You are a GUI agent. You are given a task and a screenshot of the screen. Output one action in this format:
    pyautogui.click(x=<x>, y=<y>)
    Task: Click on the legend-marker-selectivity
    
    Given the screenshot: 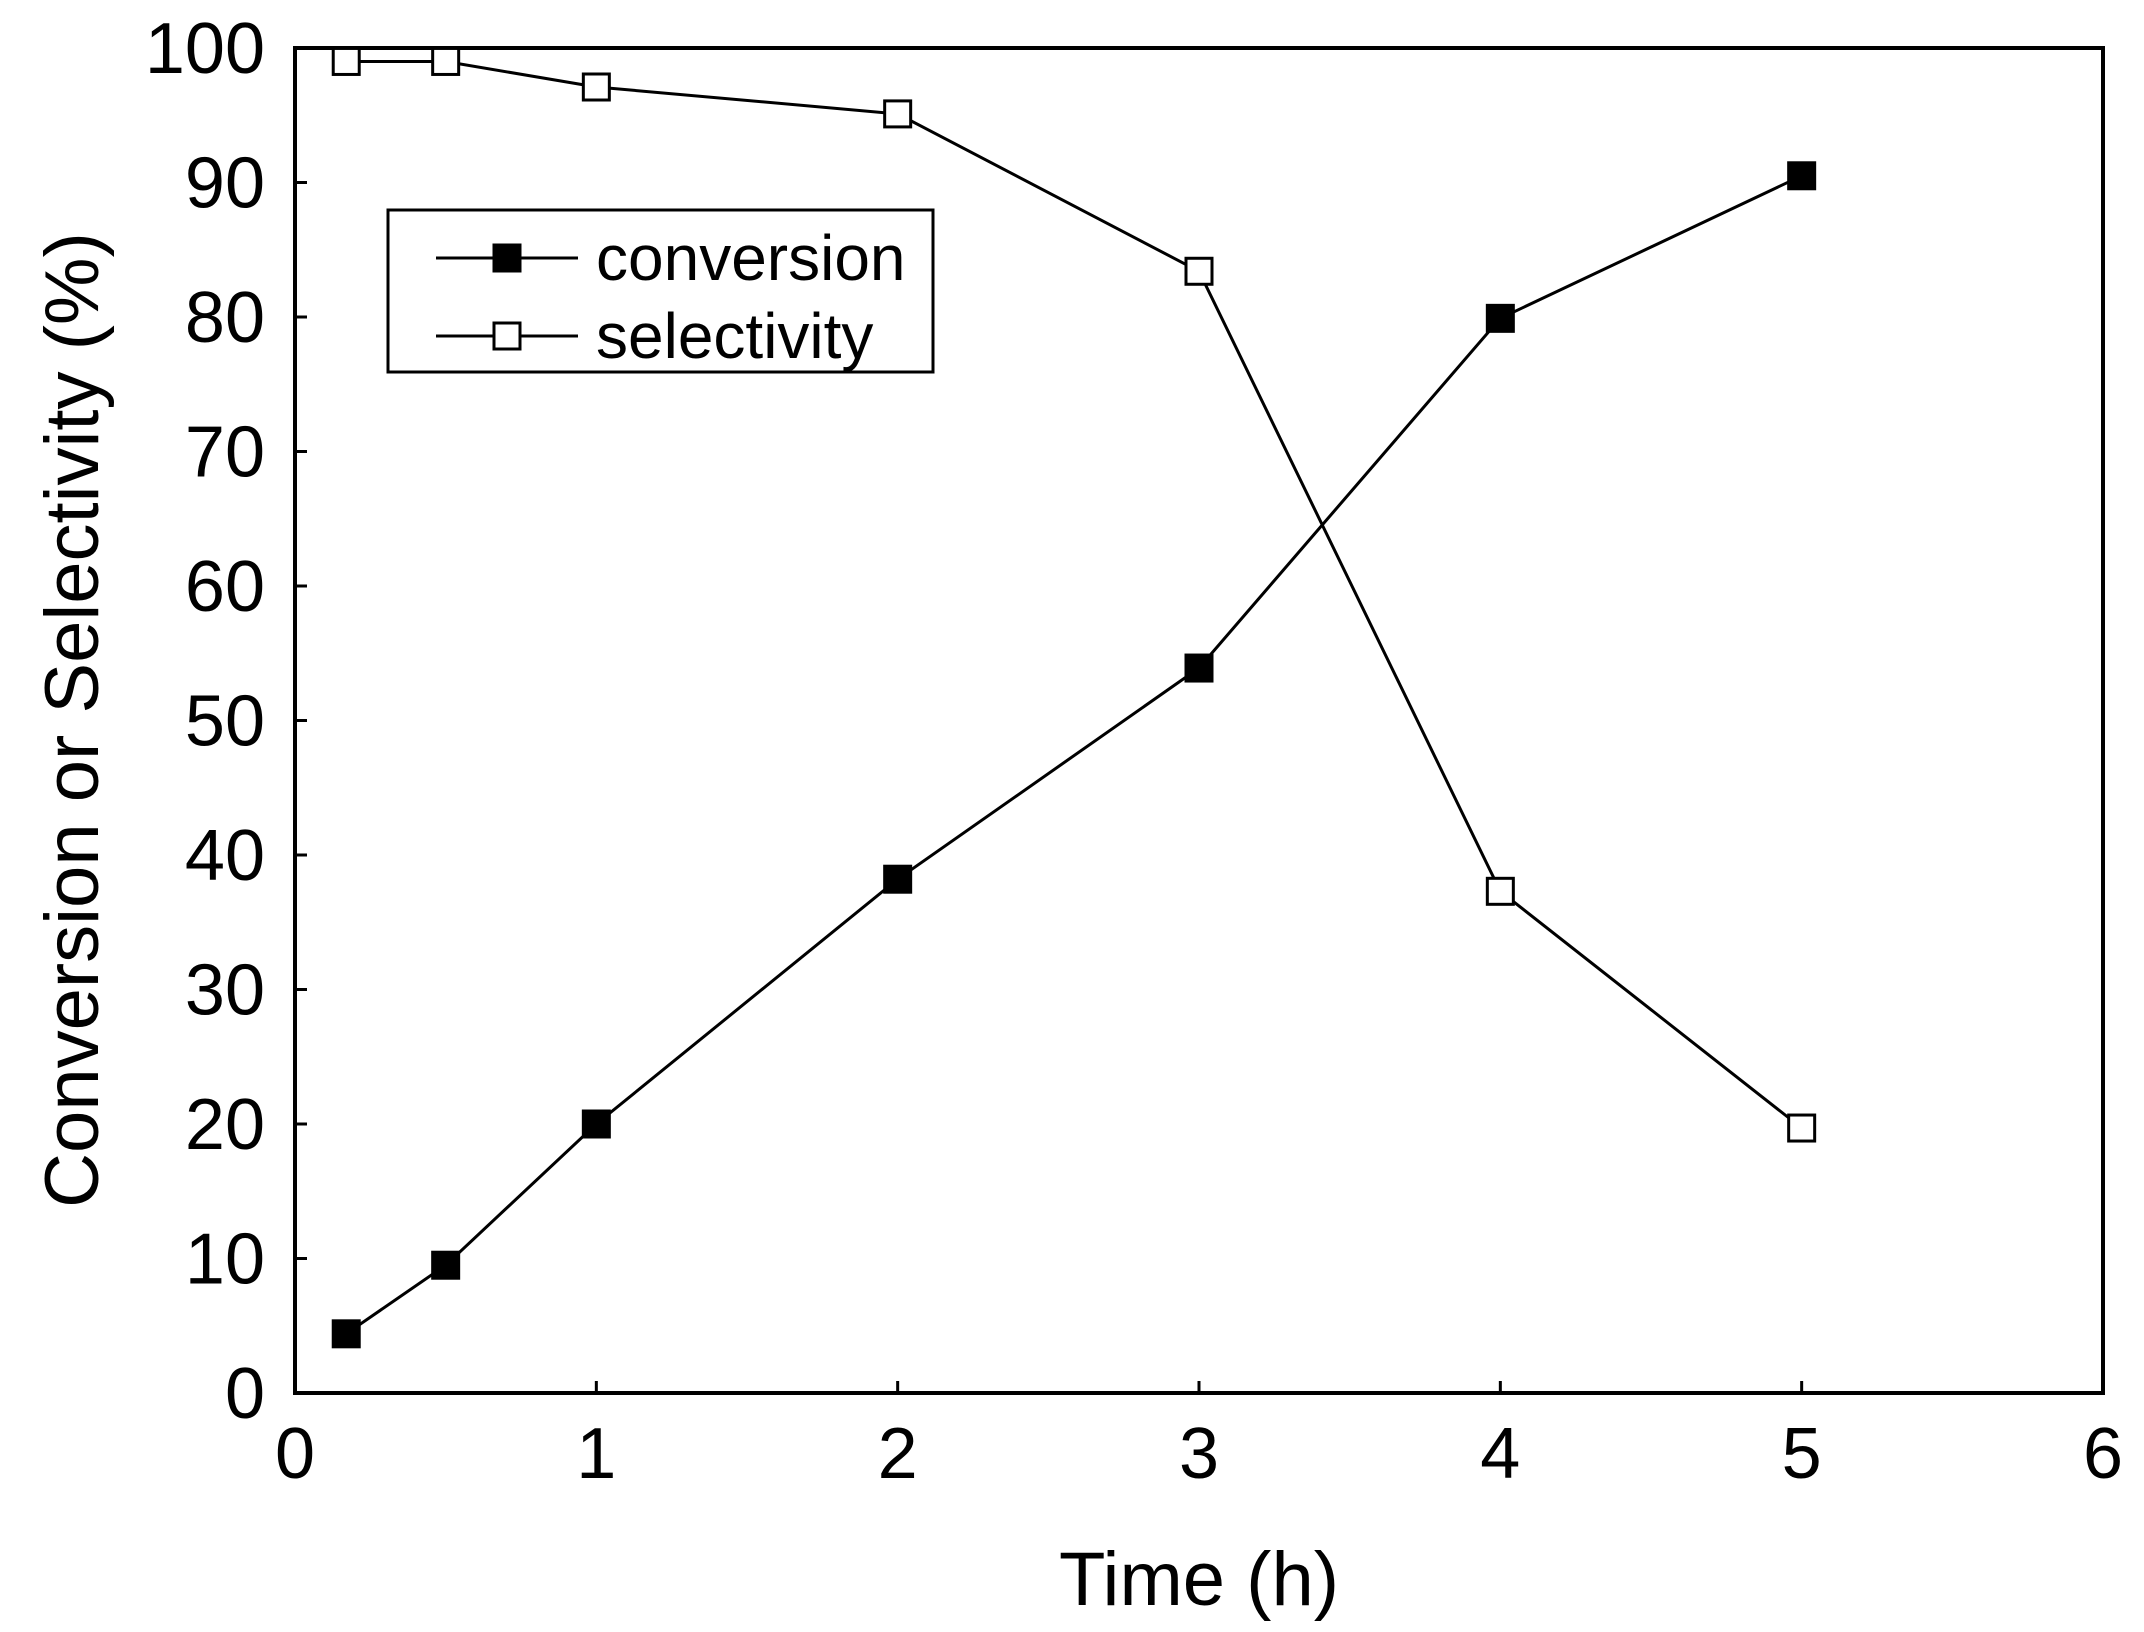 What is the action you would take?
    pyautogui.click(x=507, y=336)
    